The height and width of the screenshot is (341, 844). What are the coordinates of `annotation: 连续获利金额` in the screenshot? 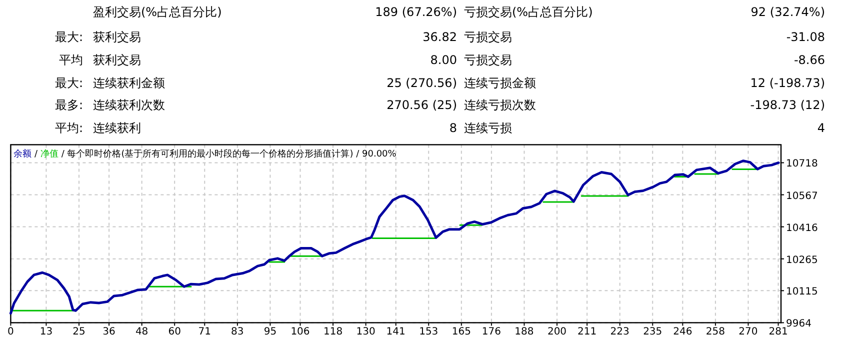 It's located at (129, 83).